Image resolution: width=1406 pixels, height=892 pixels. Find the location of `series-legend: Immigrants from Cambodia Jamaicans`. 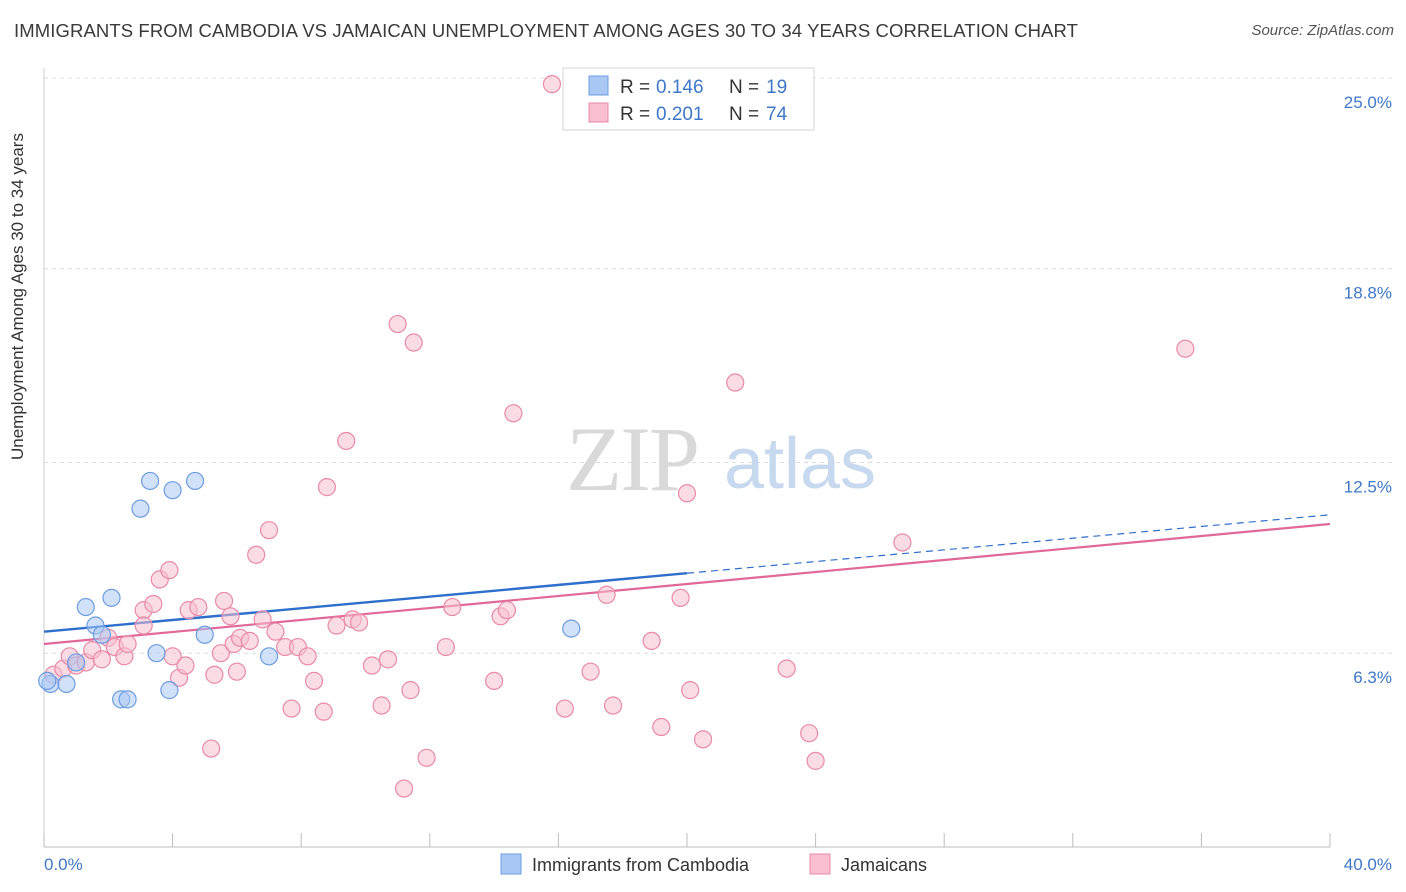

series-legend: Immigrants from Cambodia Jamaicans is located at coordinates (713, 864).